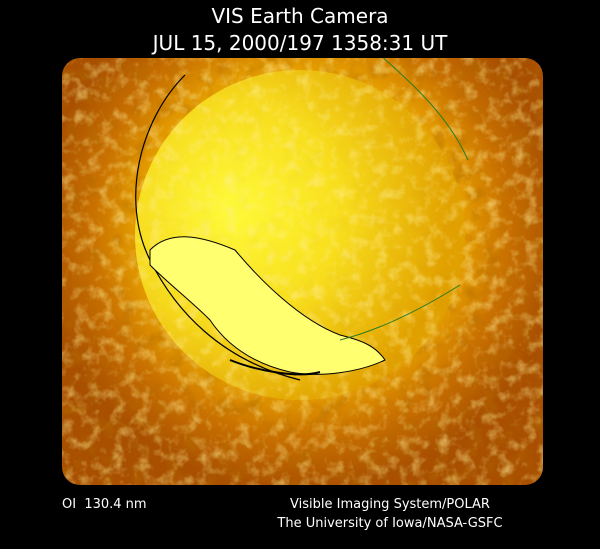  Describe the element at coordinates (390, 504) in the screenshot. I see `instrument-label: Visible Imaging System/POLAR` at that location.